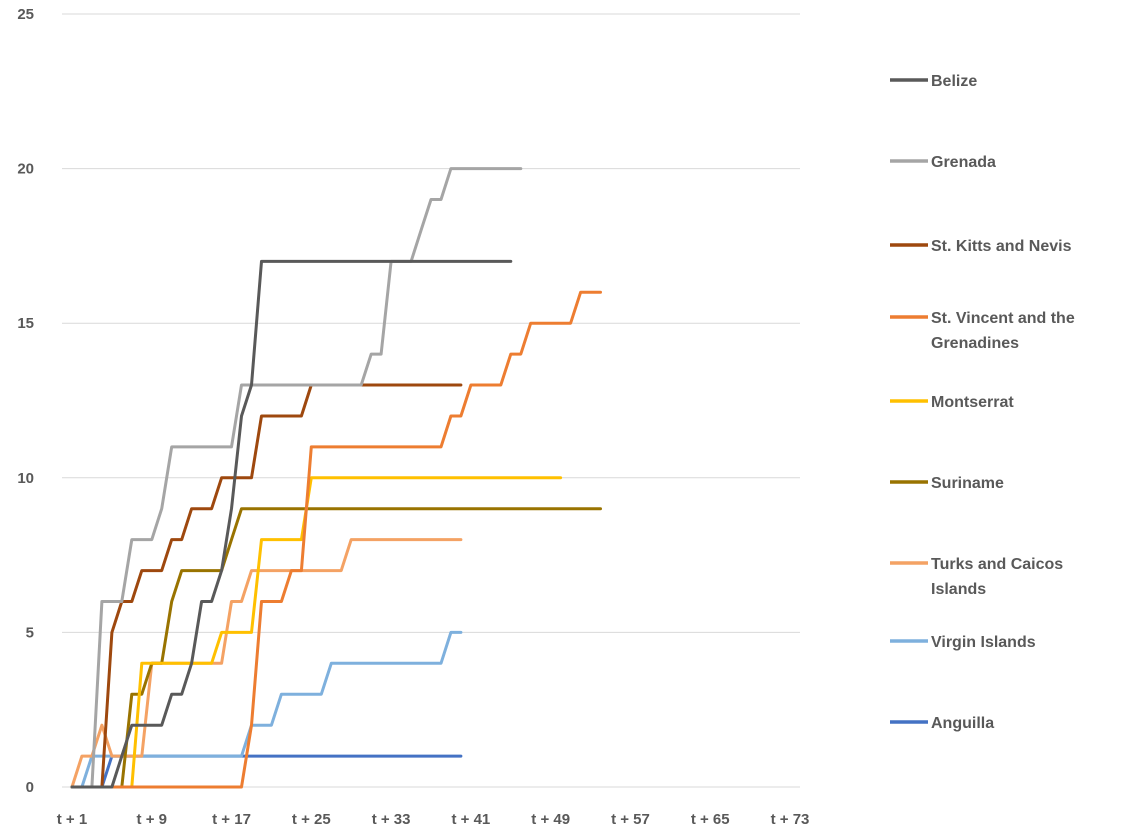 This screenshot has height=833, width=1126. Describe the element at coordinates (266, 663) in the screenshot. I see `series-line-turks-and-caicos-islands` at that location.